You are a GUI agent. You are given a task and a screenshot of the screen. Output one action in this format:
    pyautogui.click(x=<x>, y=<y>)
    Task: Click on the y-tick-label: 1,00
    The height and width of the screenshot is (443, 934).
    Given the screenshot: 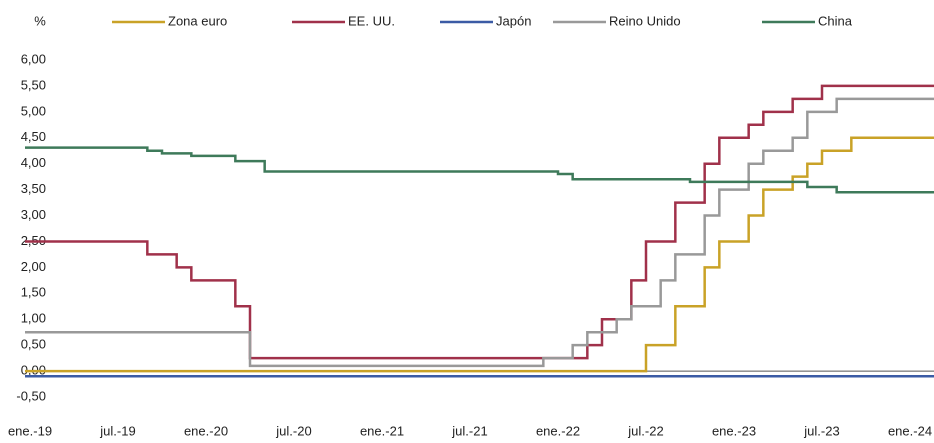 What is the action you would take?
    pyautogui.click(x=33, y=318)
    